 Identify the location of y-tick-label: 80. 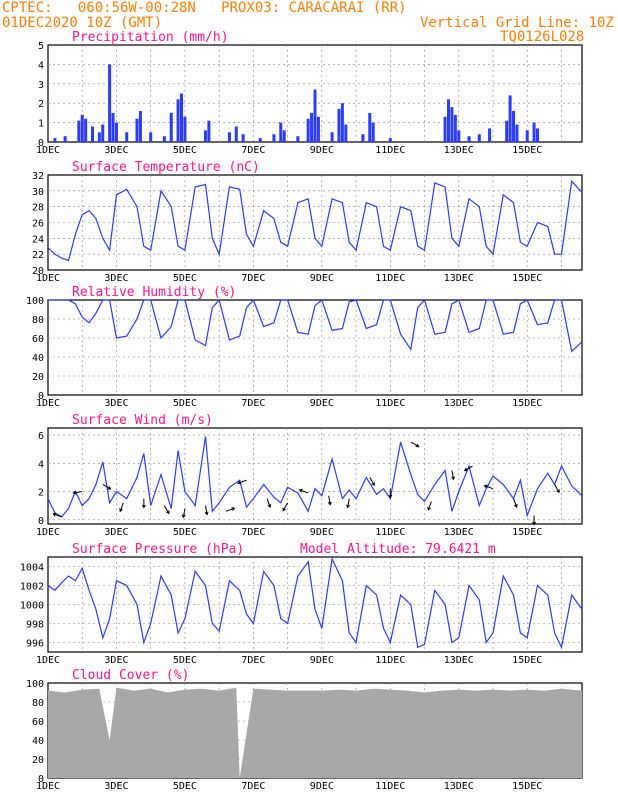
(38, 703).